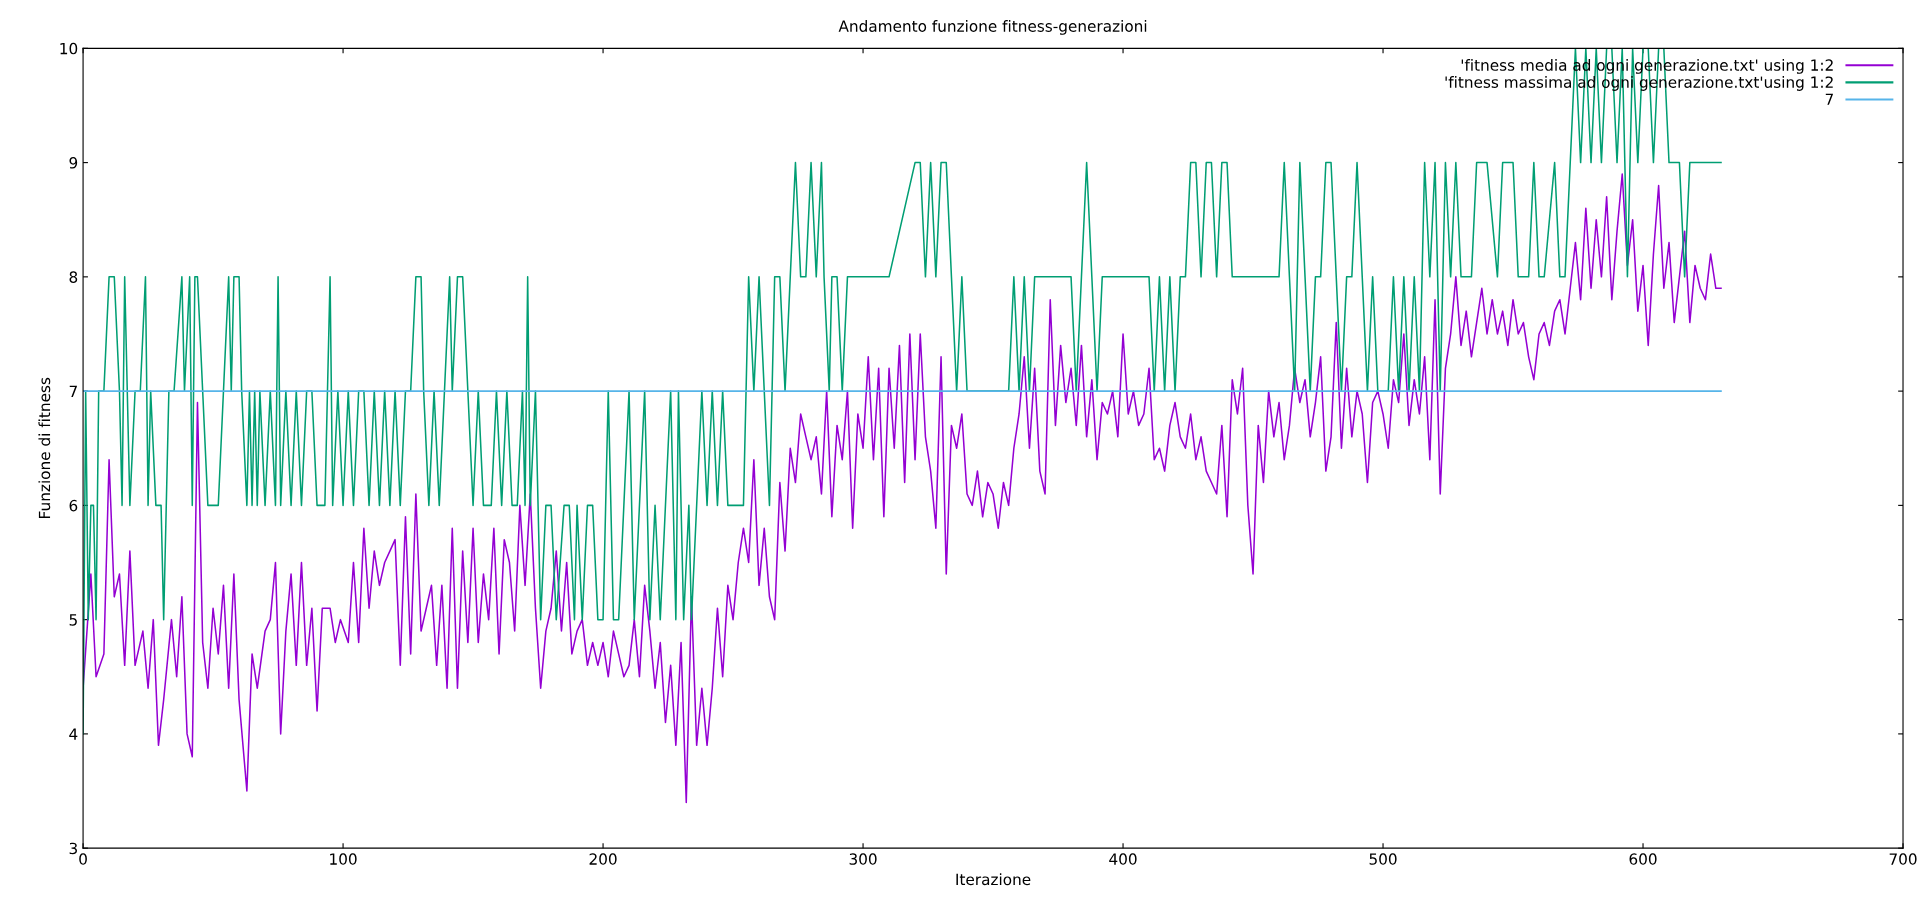 The width and height of the screenshot is (1932, 912). What do you see at coordinates (73, 620) in the screenshot?
I see `y-tick-label: 5` at bounding box center [73, 620].